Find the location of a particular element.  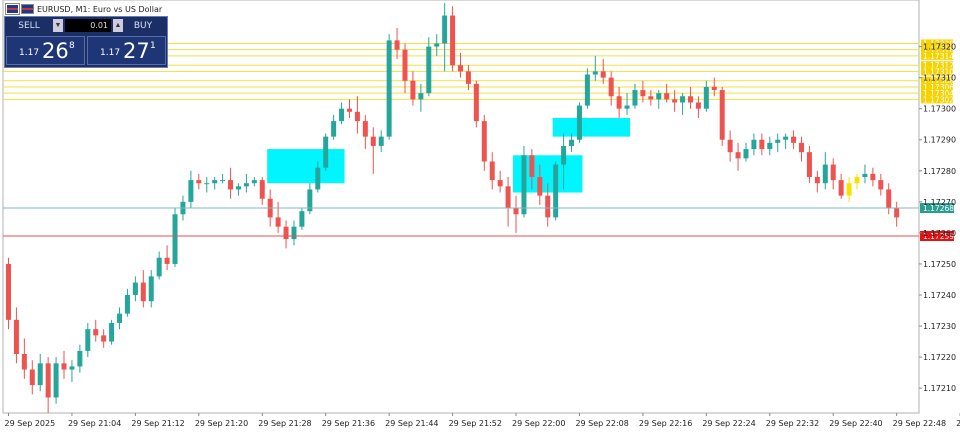

price-tick-label: 1.17270 is located at coordinates (939, 202).